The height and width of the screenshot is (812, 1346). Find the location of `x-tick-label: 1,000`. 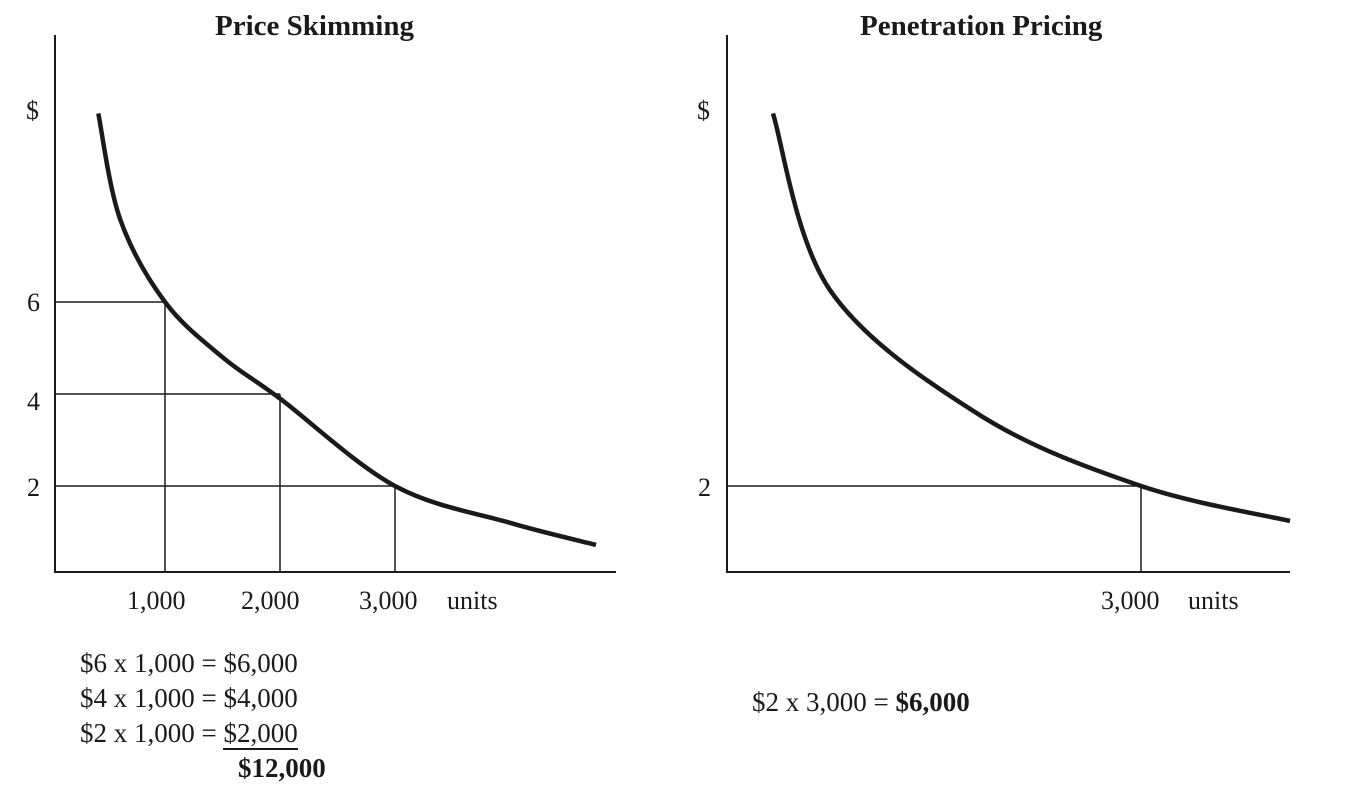

x-tick-label: 1,000 is located at coordinates (156, 600).